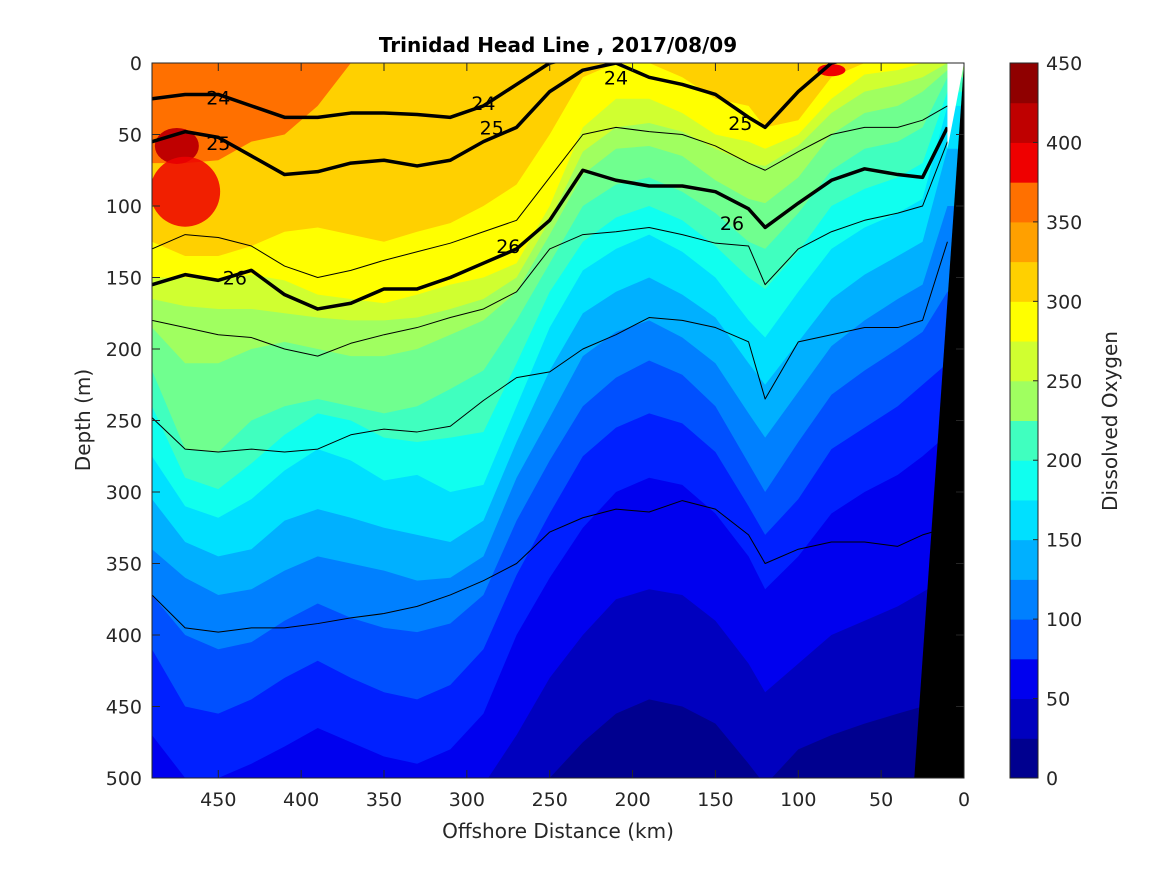 The width and height of the screenshot is (1167, 875). What do you see at coordinates (301, 800) in the screenshot?
I see `x-tick-label: 400` at bounding box center [301, 800].